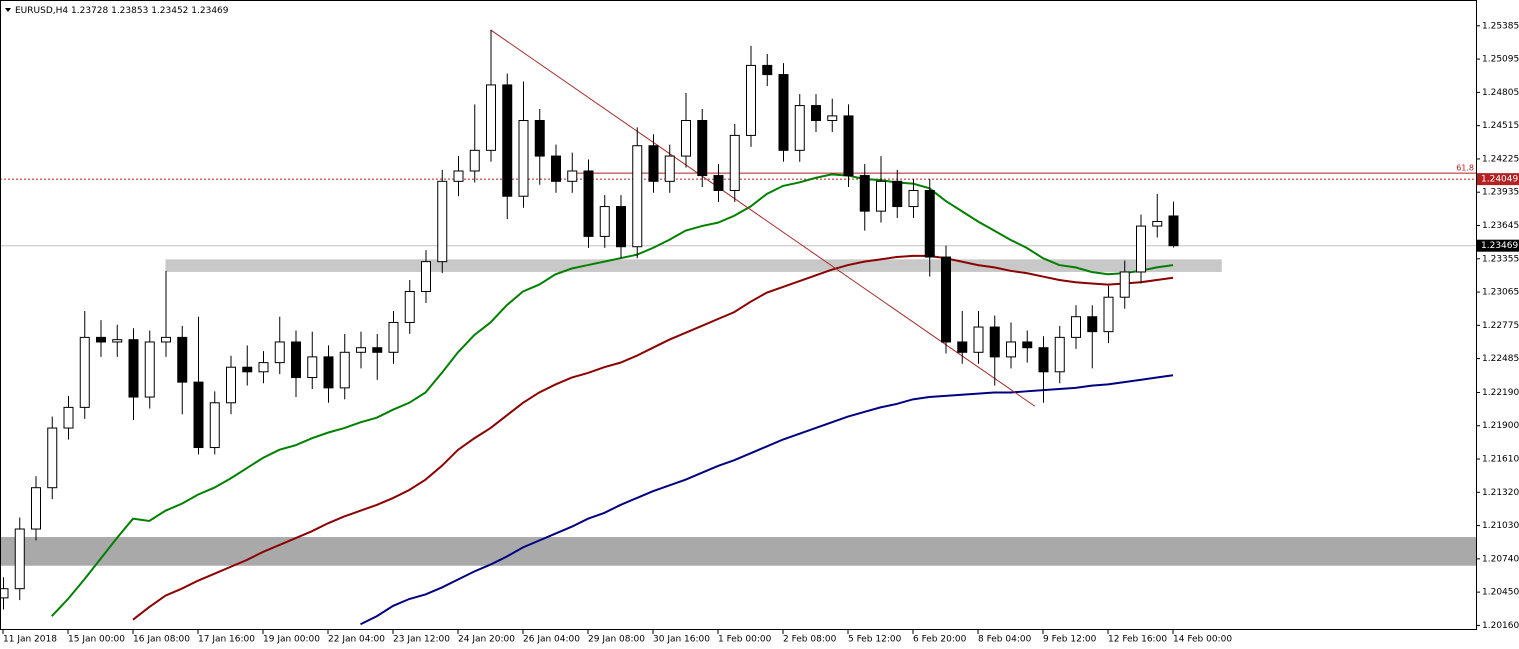  What do you see at coordinates (551, 640) in the screenshot?
I see `x-tick-label: 26 Jan 04:00` at bounding box center [551, 640].